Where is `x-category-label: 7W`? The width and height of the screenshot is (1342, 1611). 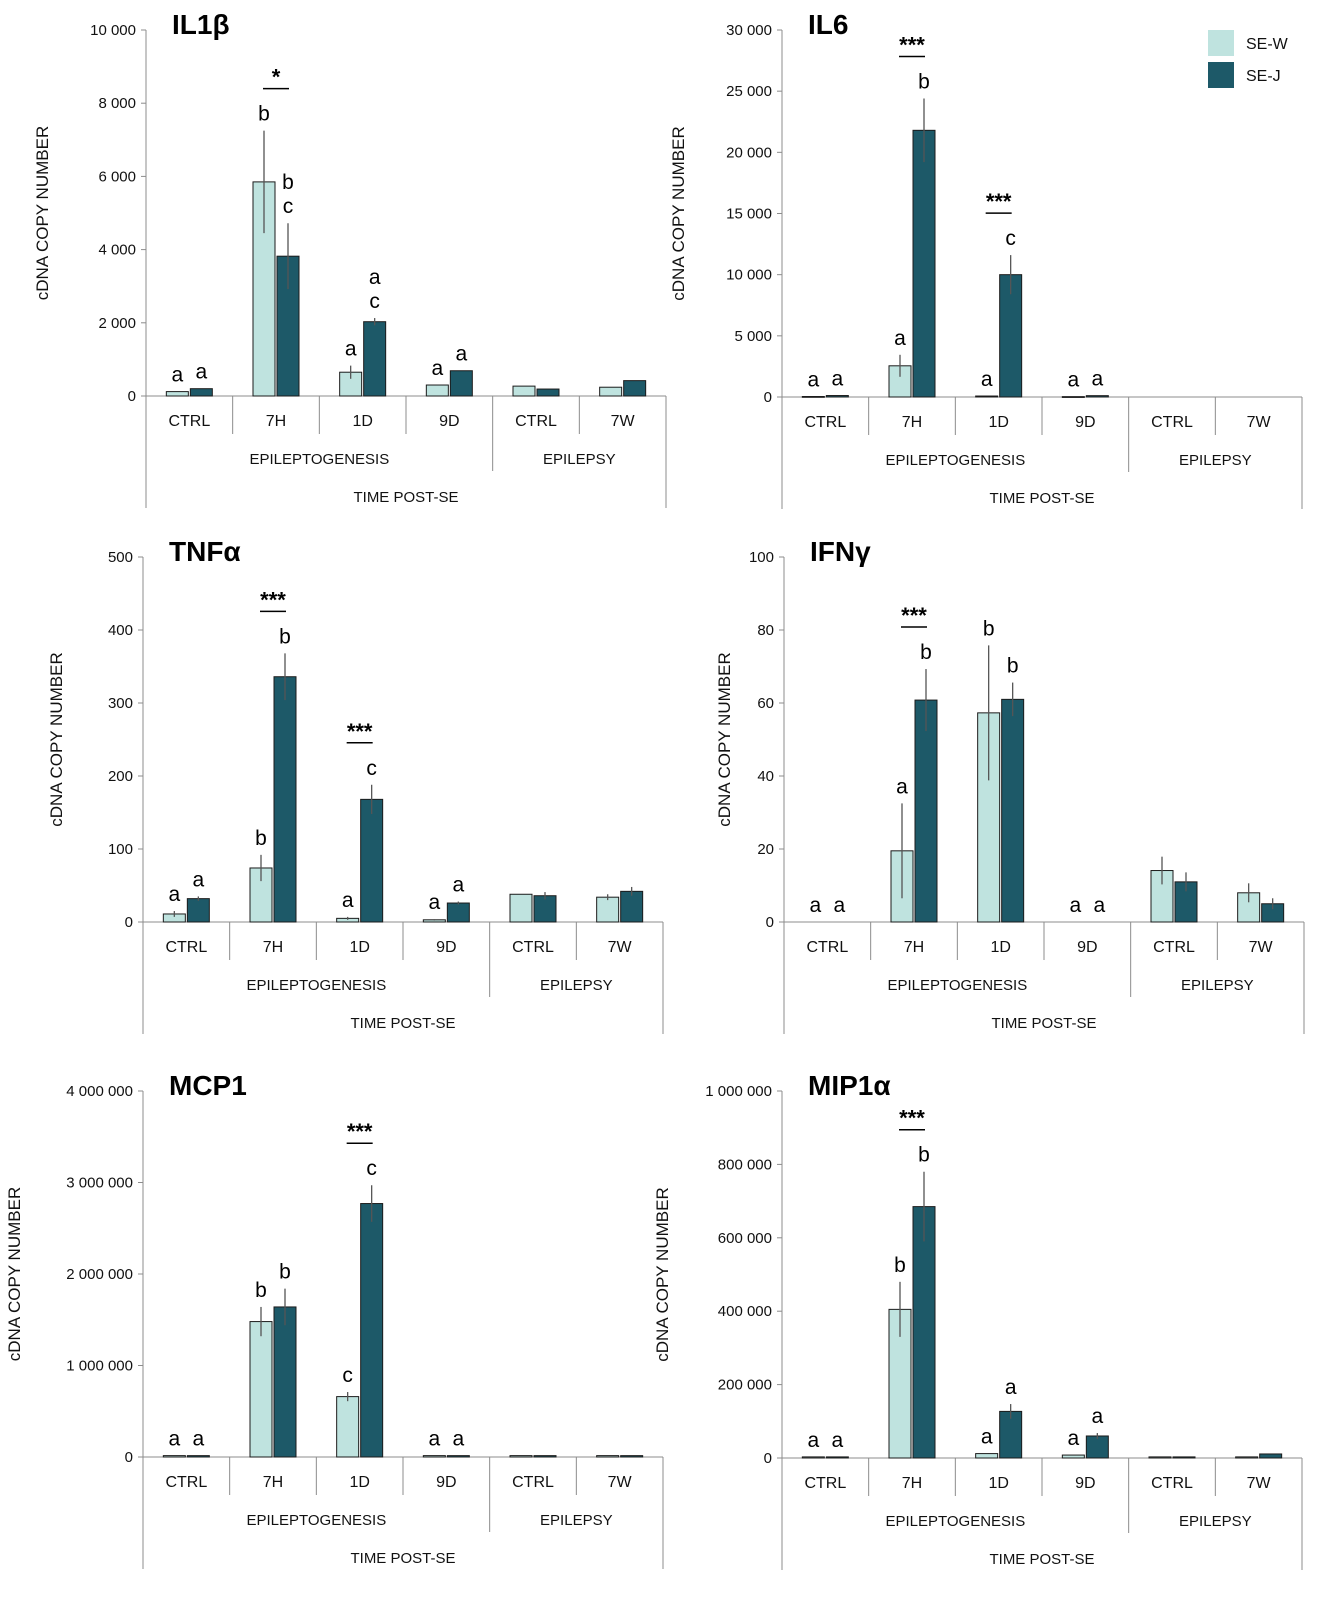 x-category-label: 7W is located at coordinates (1259, 1483).